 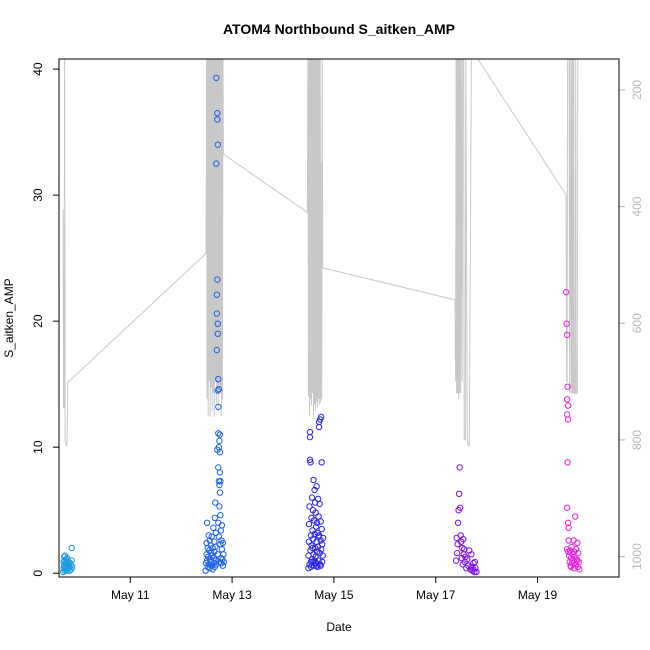 What do you see at coordinates (637, 440) in the screenshot?
I see `y2-tick-label-3: 800` at bounding box center [637, 440].